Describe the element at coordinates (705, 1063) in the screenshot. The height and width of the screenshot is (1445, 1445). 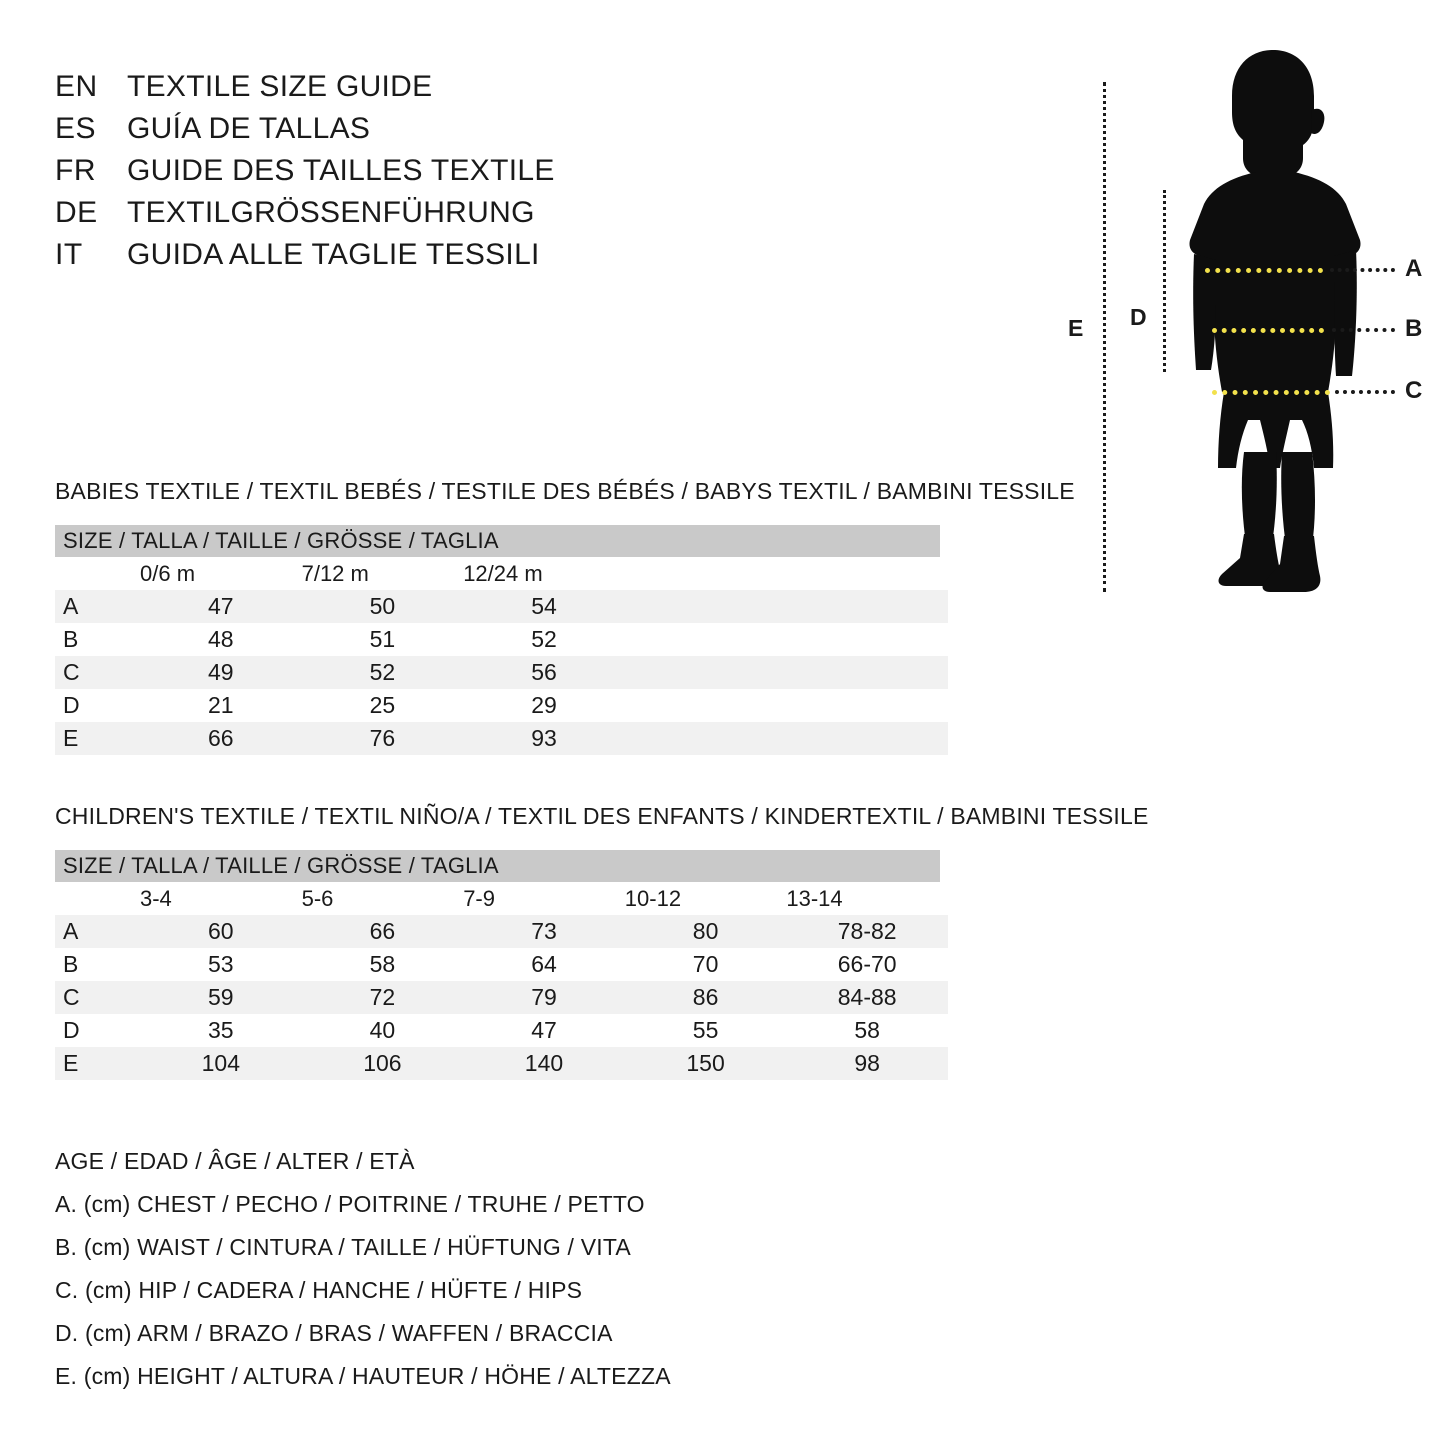
I see `children-cell-e-3: 150` at that location.